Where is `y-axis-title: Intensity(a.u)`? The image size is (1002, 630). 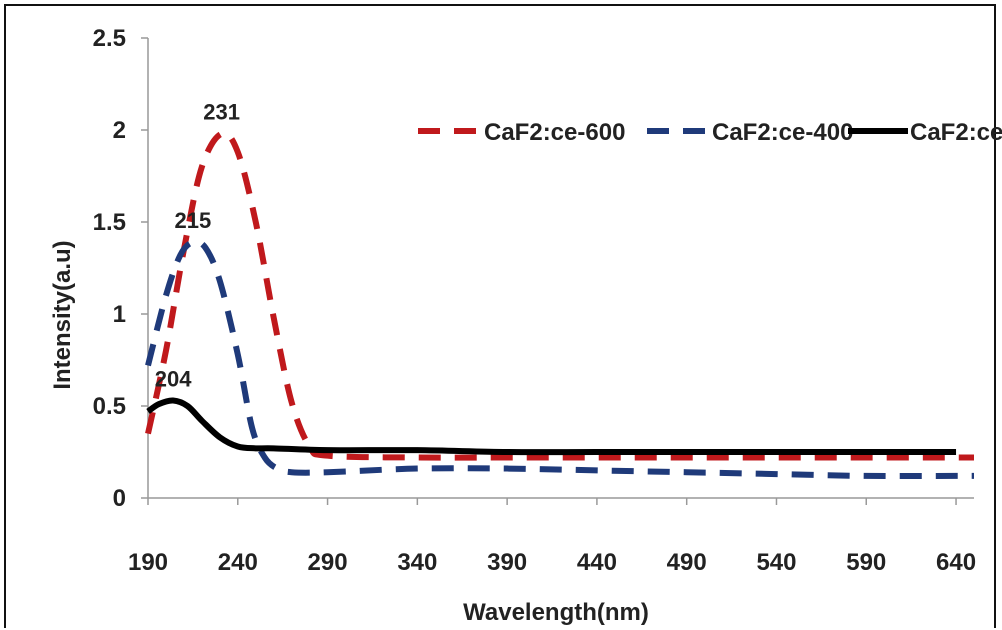
y-axis-title: Intensity(a.u) is located at coordinates (62, 314).